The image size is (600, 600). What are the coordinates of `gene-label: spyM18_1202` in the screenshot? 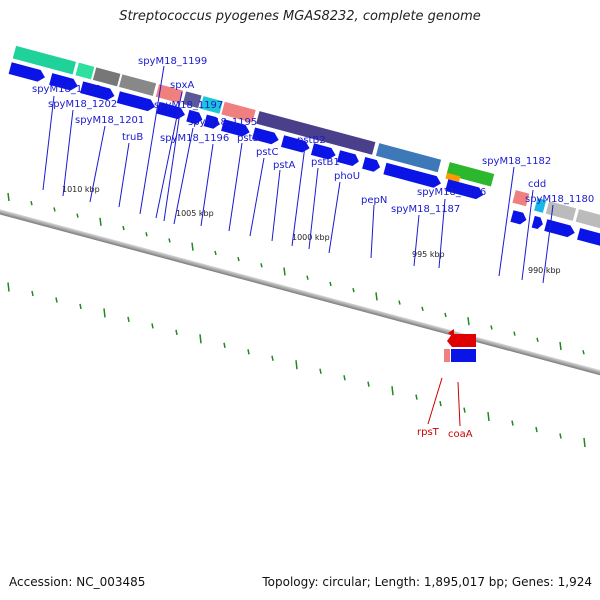 It's located at (82, 104).